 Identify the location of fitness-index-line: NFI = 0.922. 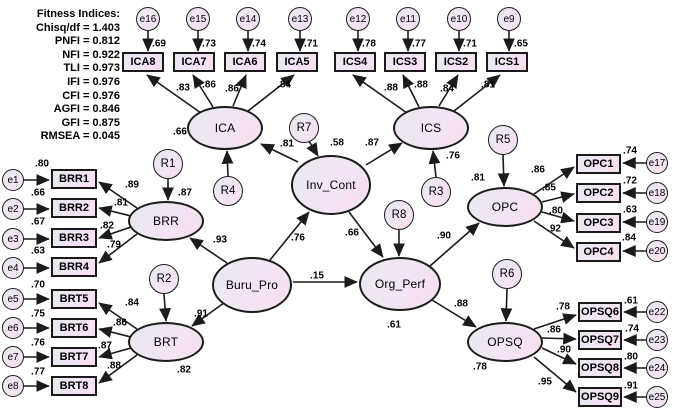
(91, 54).